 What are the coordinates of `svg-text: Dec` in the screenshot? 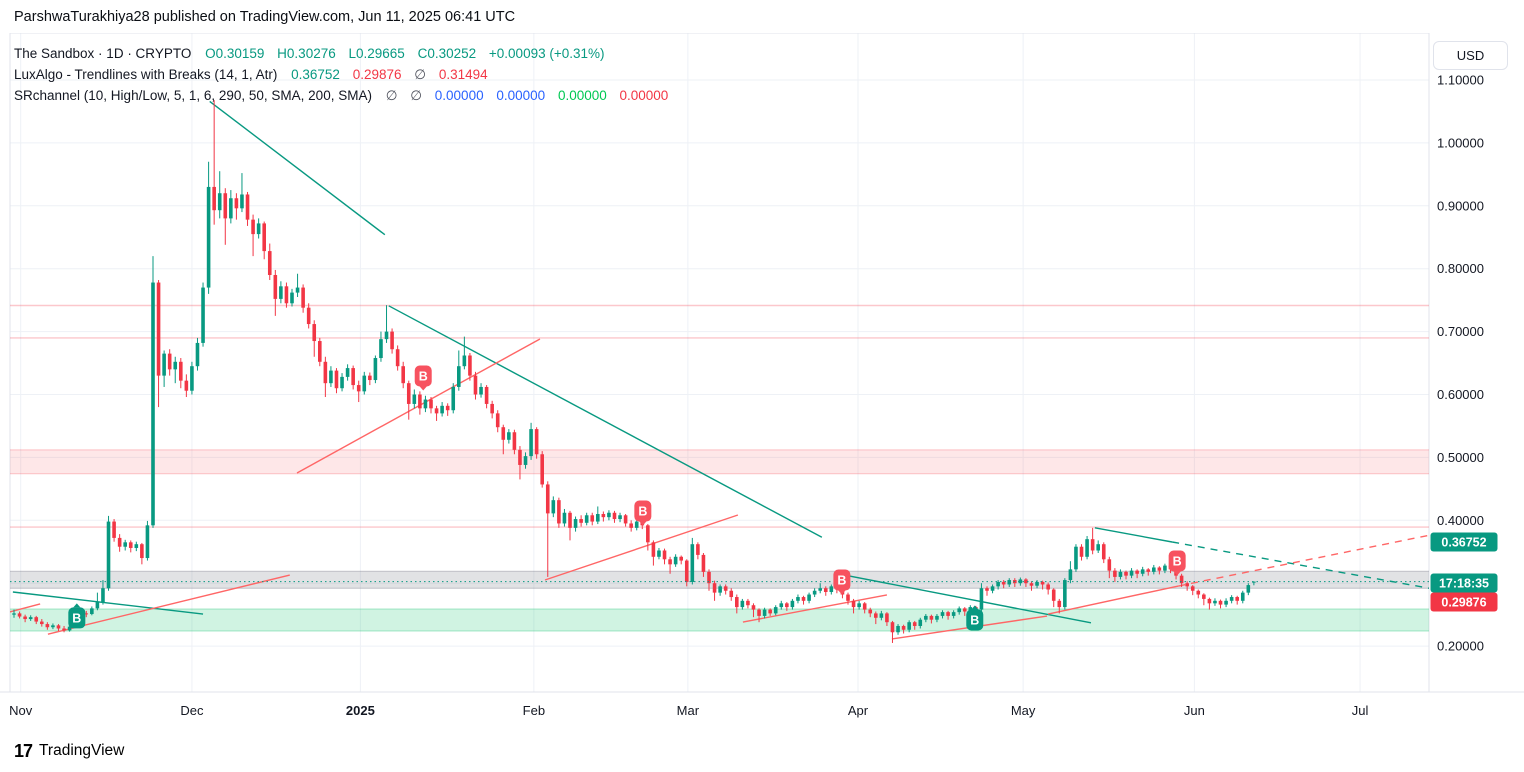 It's located at (192, 710).